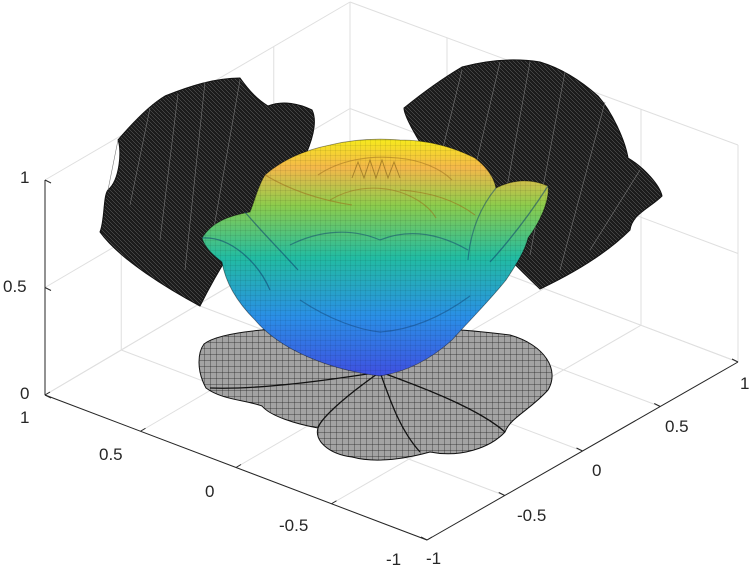 The width and height of the screenshot is (753, 570). What do you see at coordinates (596, 470) in the screenshot?
I see `x-tick-label: 0` at bounding box center [596, 470].